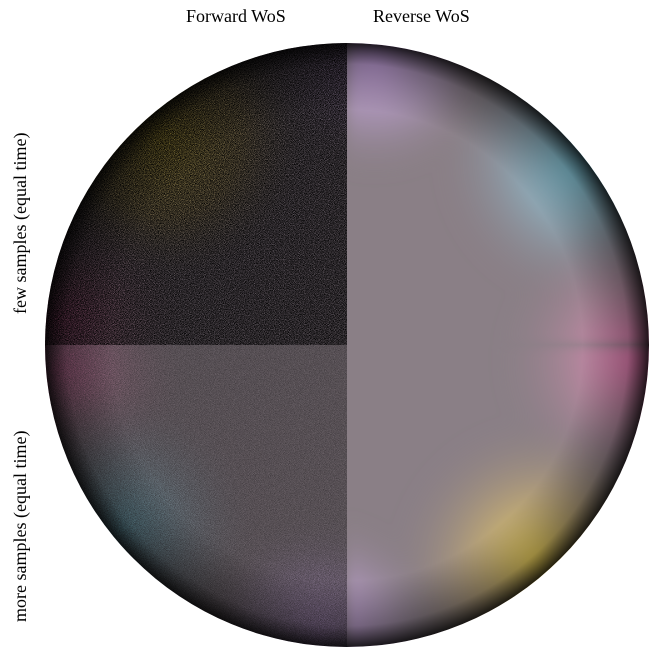  What do you see at coordinates (421, 16) in the screenshot?
I see `column-label-reverse-wos: Reverse WoS` at bounding box center [421, 16].